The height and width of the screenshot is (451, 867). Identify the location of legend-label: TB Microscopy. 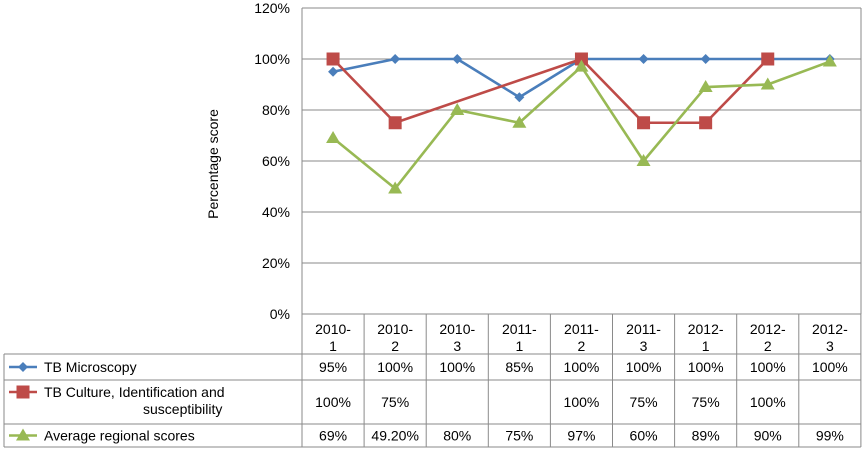
(90, 367).